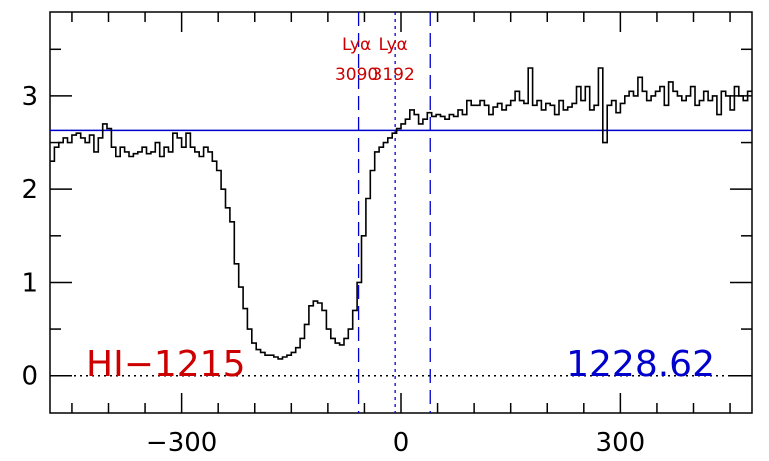  What do you see at coordinates (640, 364) in the screenshot?
I see `wavelength-label: 1228.62` at bounding box center [640, 364].